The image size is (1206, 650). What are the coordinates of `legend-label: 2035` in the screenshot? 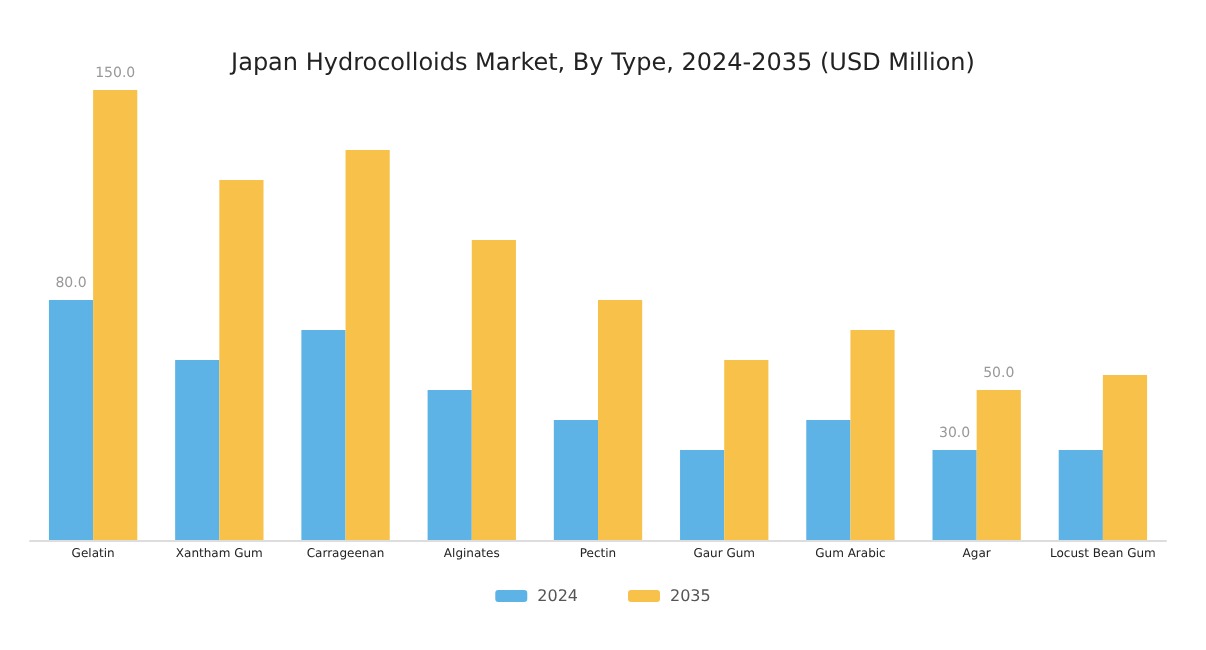 It's located at (690, 596).